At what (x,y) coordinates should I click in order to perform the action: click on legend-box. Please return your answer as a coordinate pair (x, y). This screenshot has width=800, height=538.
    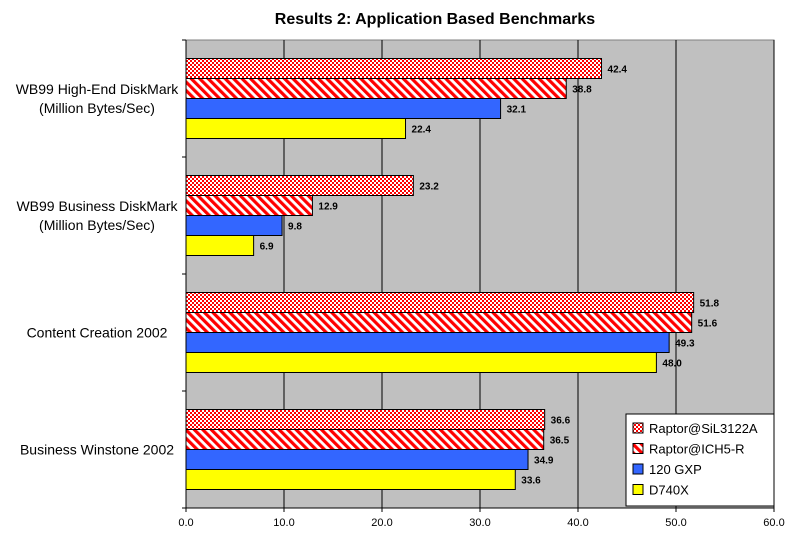
    Looking at the image, I should click on (700, 460).